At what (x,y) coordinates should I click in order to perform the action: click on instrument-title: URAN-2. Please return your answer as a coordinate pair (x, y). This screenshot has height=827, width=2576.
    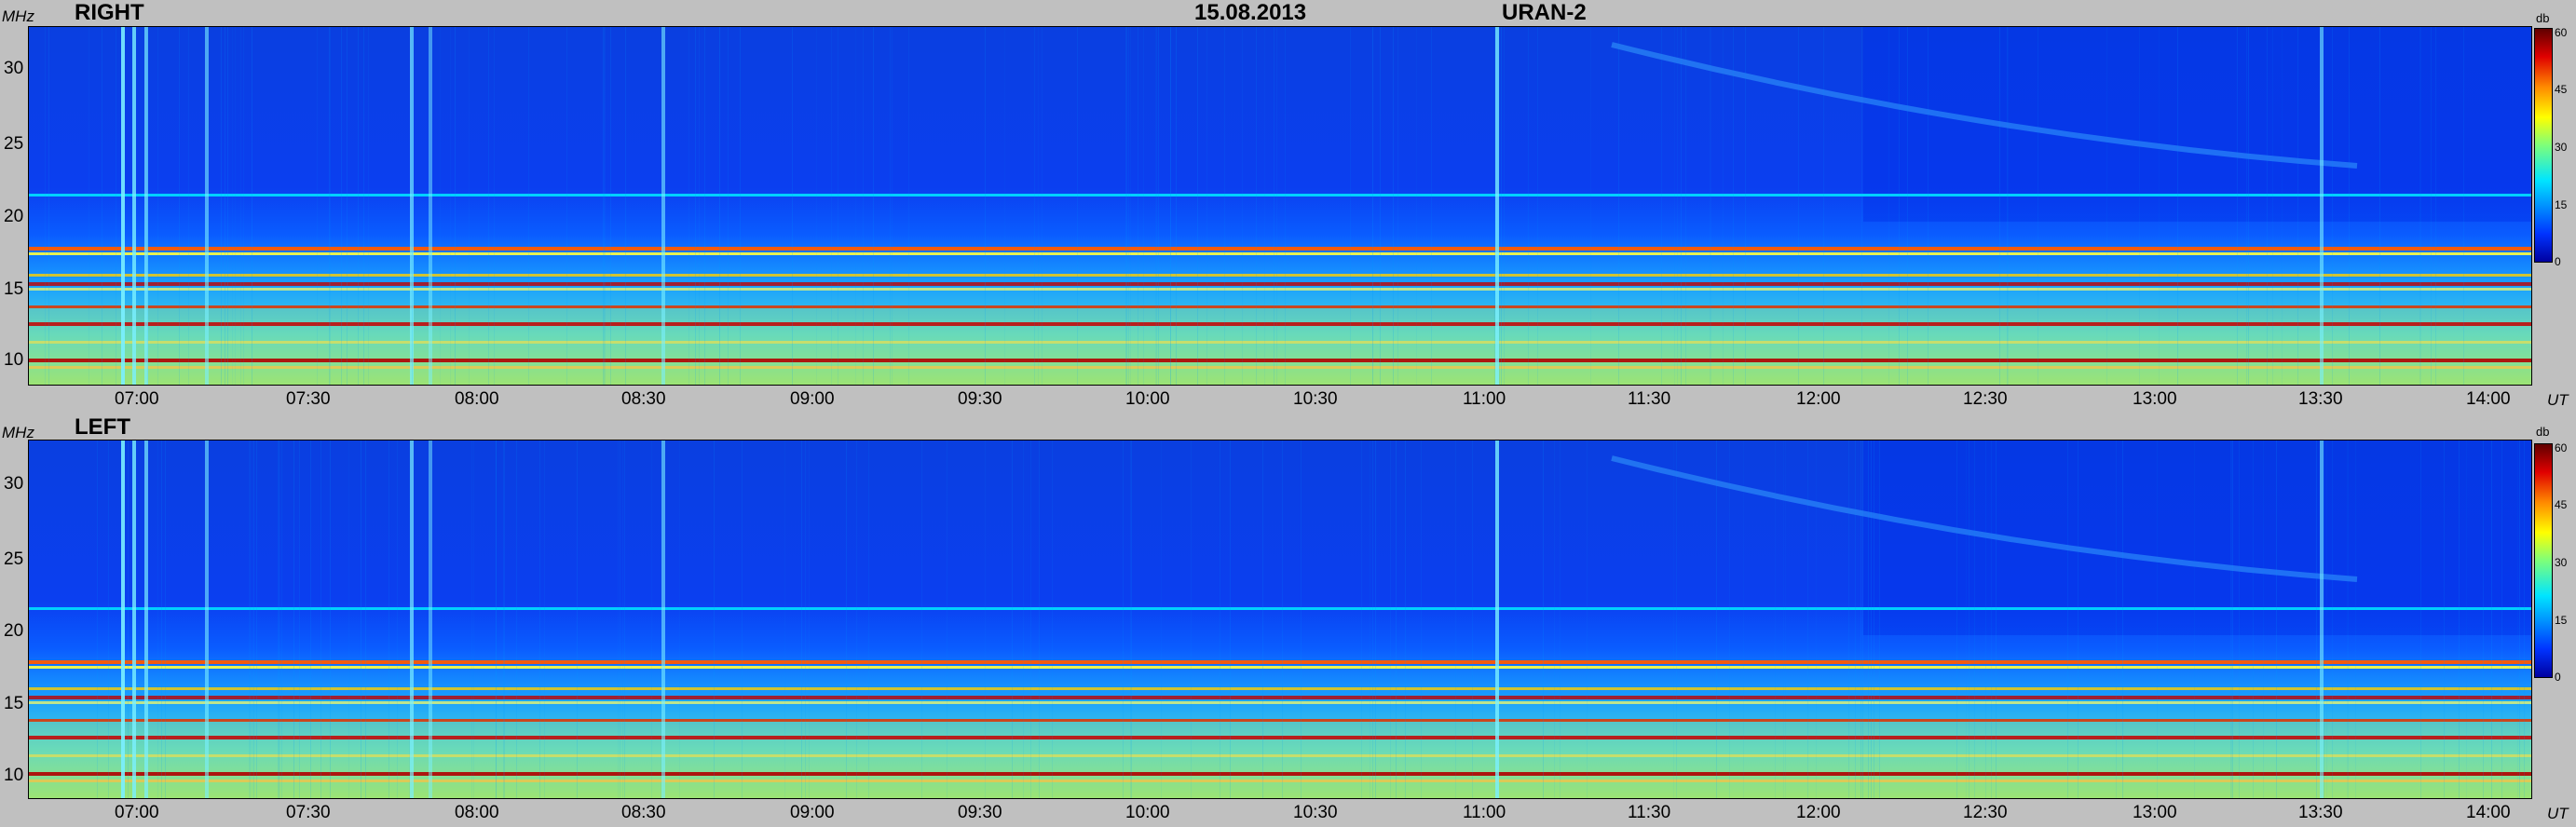
    Looking at the image, I should click on (1544, 12).